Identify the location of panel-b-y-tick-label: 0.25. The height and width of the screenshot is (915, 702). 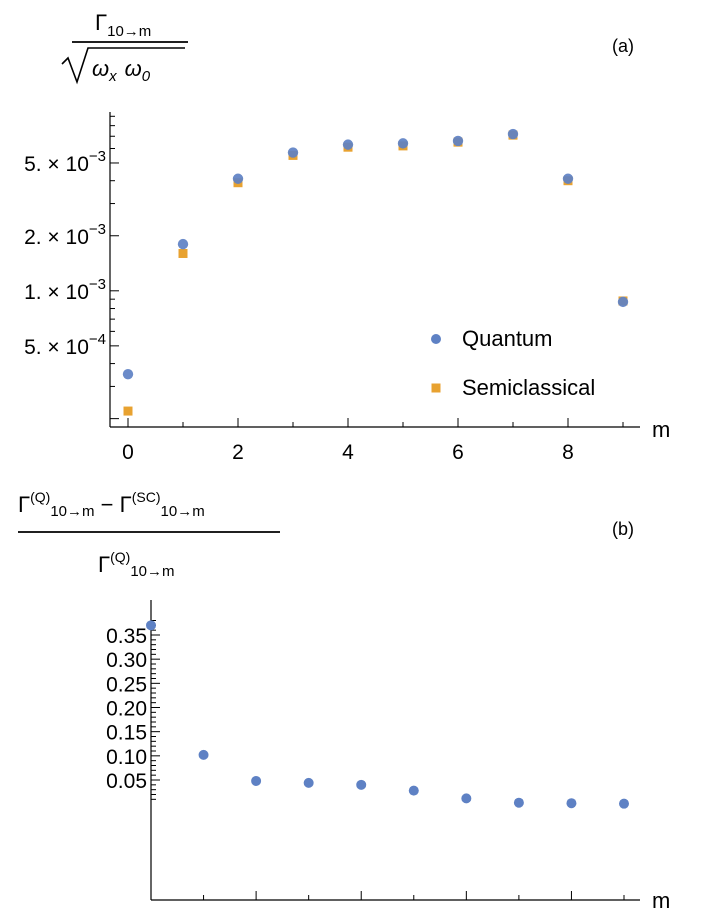
(126, 684).